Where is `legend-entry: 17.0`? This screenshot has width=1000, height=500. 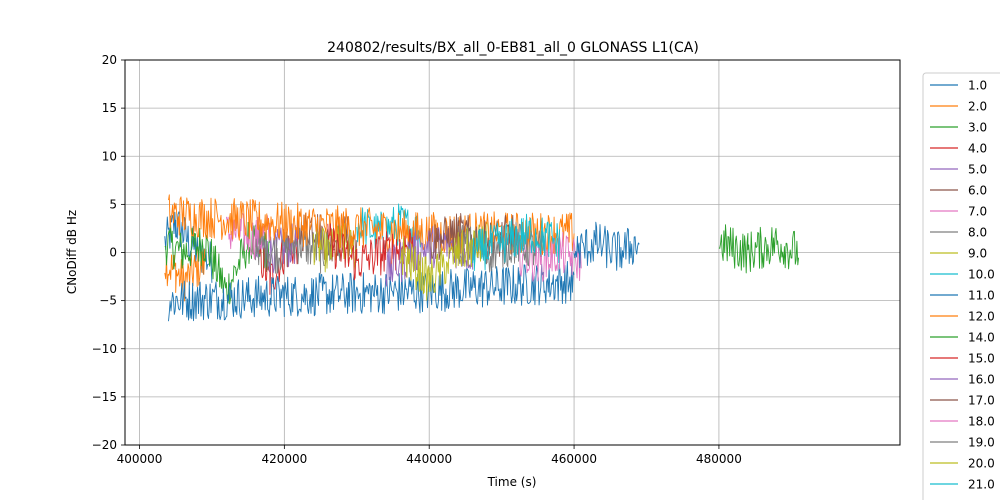
legend-entry: 17.0 is located at coordinates (962, 401).